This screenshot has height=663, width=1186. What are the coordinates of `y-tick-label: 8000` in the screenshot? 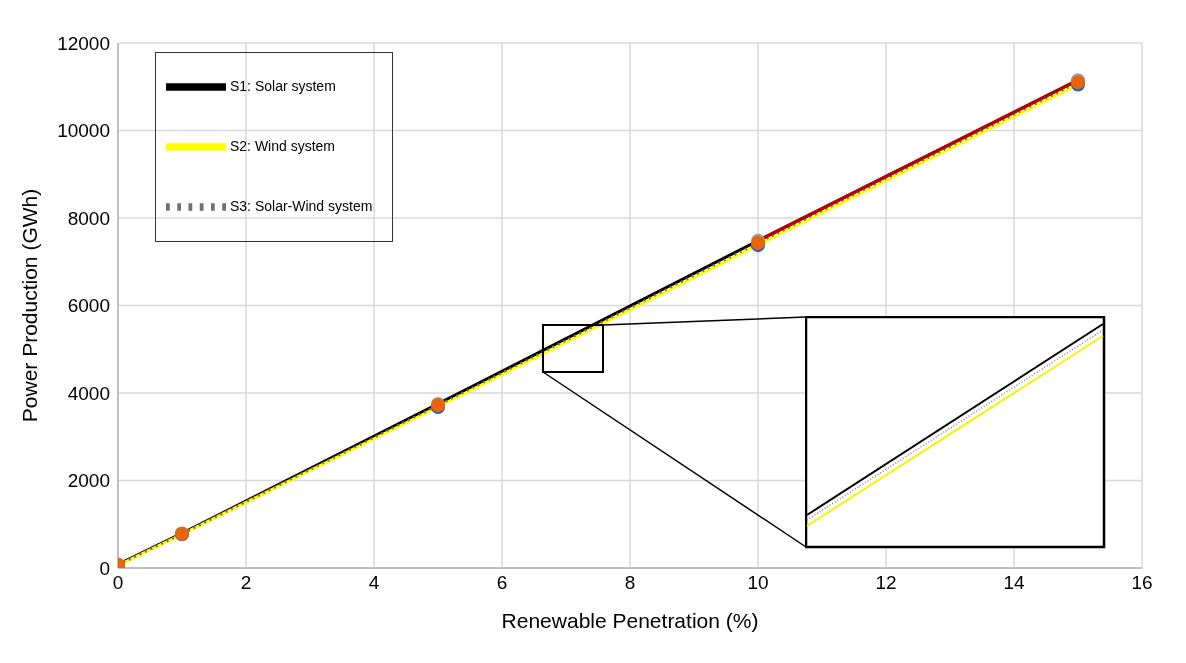 It's located at (88, 218).